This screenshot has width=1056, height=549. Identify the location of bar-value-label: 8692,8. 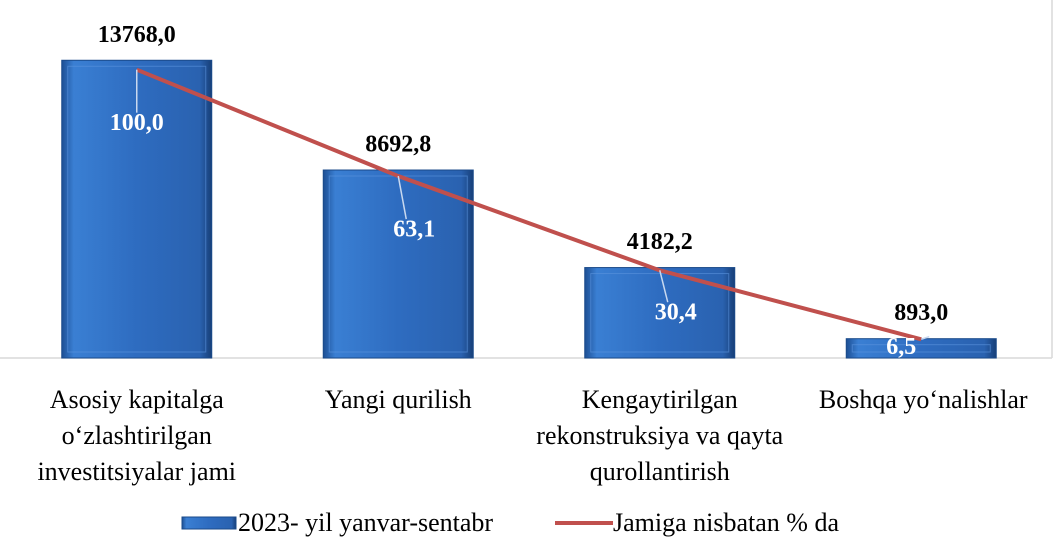
(398, 145).